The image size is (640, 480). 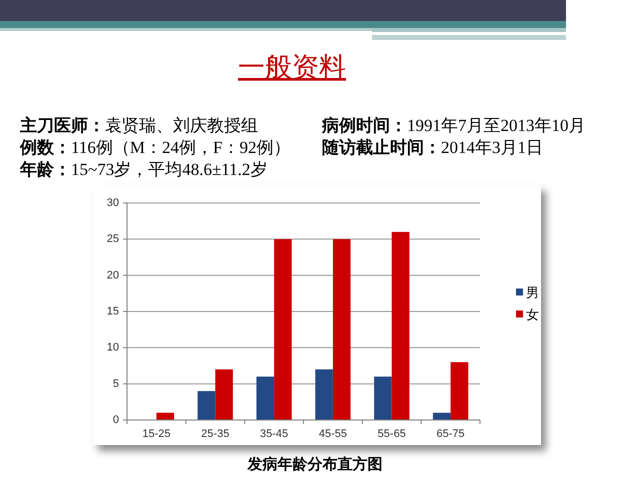 I want to click on title: 一般资料, so click(x=292, y=67).